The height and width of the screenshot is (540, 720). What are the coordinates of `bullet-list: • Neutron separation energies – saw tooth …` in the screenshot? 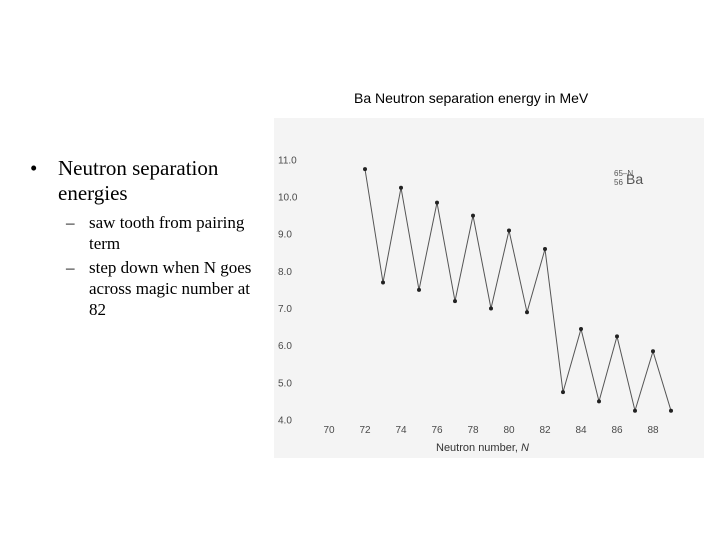 It's located at (145, 239).